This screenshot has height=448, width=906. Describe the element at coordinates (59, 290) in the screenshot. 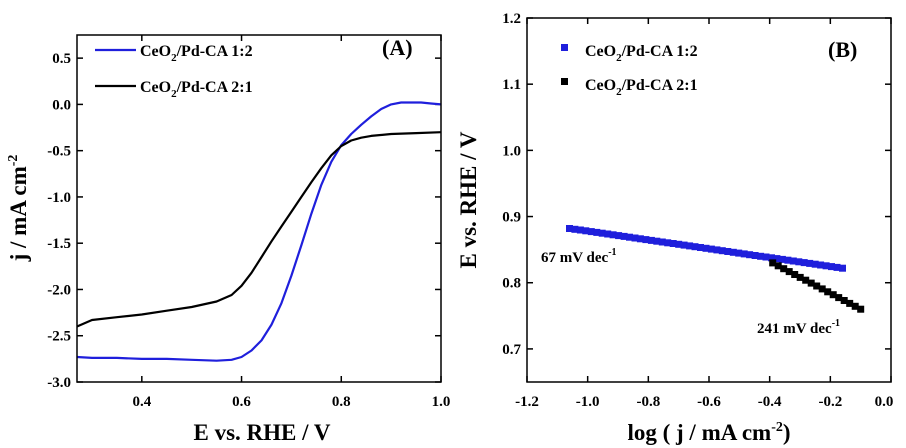

I see `y-tick-label: -2.0` at that location.